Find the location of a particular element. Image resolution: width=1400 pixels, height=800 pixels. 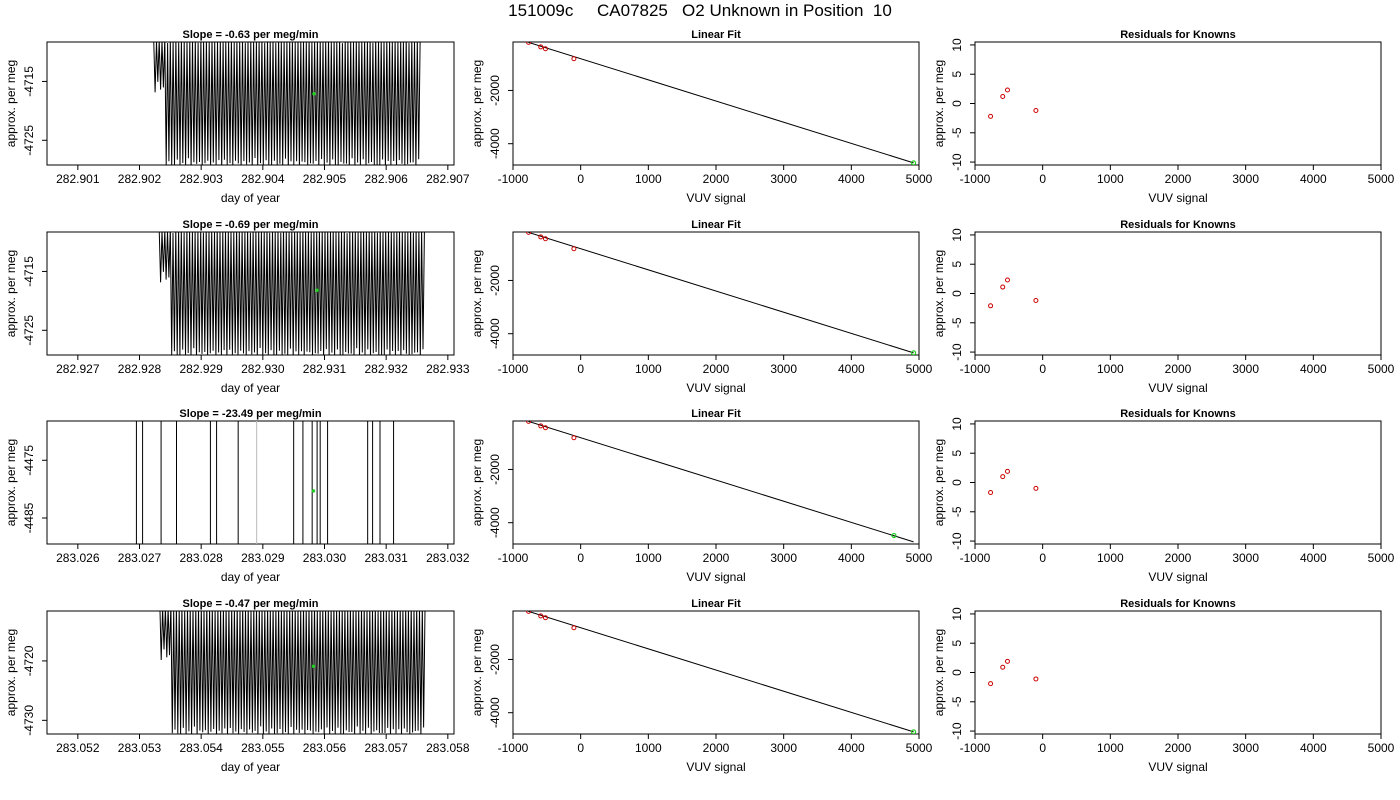

y-tick-label: -4730 is located at coordinates (29, 720).